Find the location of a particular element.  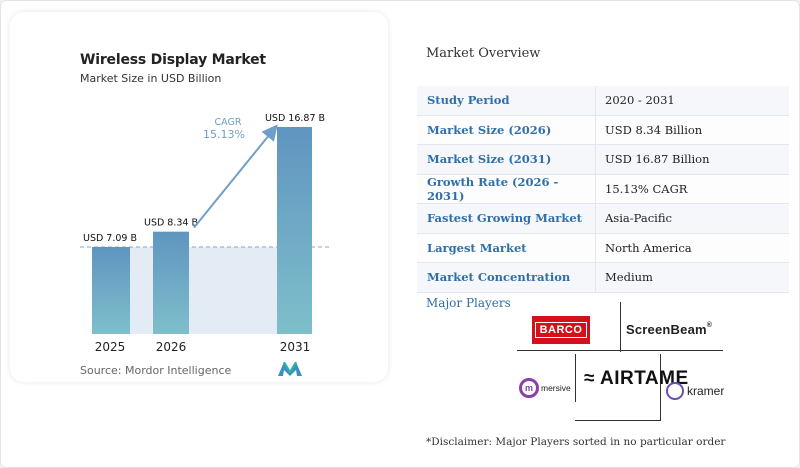

overview-value: 2020 - 2031 is located at coordinates (692, 101).